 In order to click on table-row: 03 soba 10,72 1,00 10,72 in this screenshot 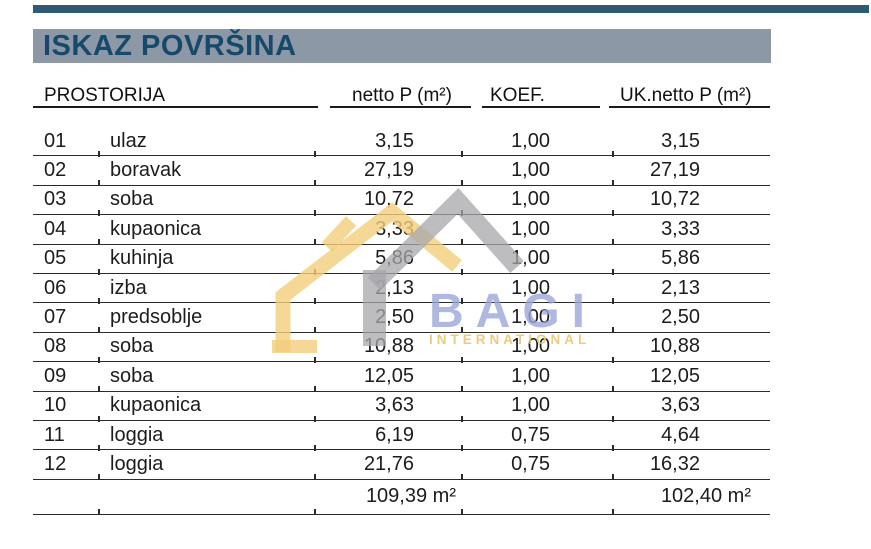, I will do `click(401, 201)`.